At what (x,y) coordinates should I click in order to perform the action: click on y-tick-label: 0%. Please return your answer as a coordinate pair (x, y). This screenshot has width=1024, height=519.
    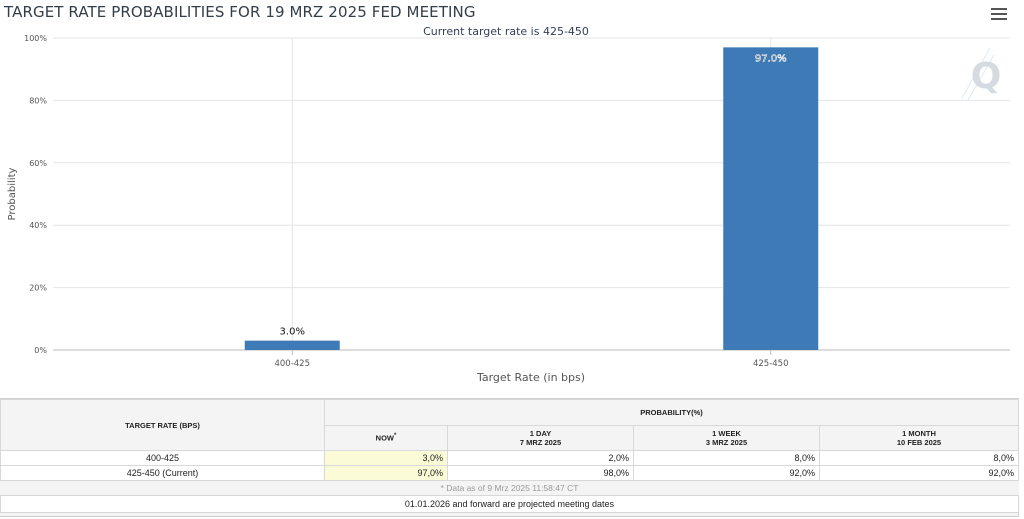
    Looking at the image, I should click on (40, 350).